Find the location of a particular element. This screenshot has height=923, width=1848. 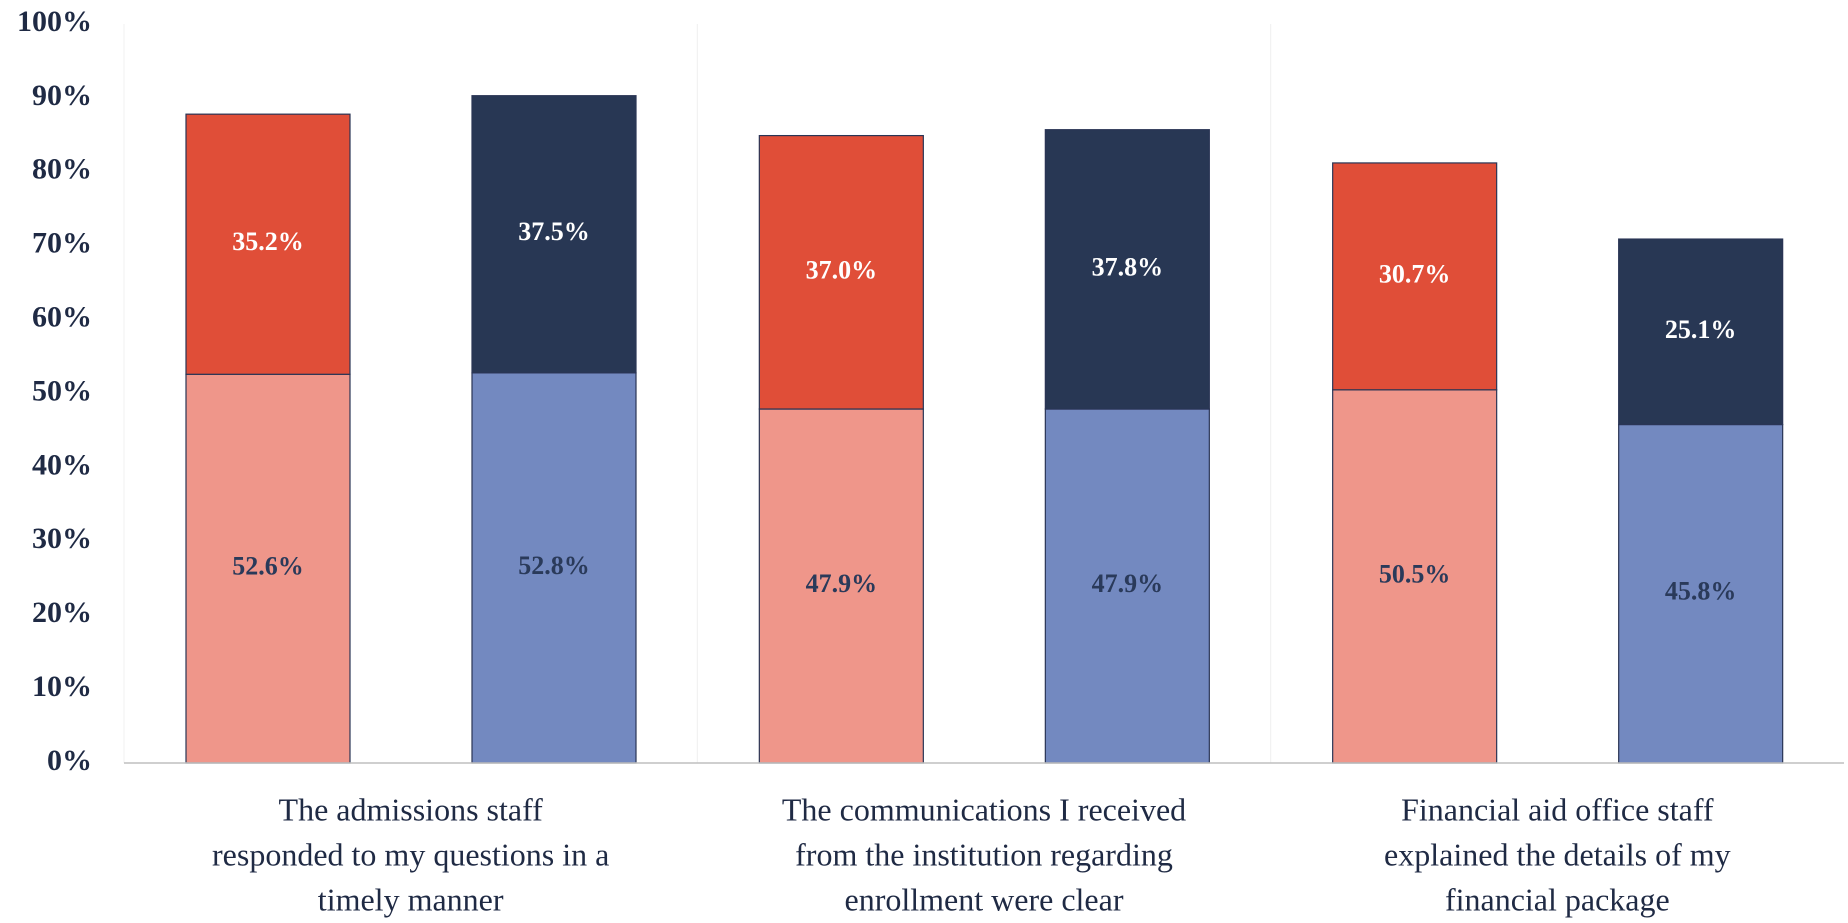

value-label: 45.8% is located at coordinates (1701, 591).